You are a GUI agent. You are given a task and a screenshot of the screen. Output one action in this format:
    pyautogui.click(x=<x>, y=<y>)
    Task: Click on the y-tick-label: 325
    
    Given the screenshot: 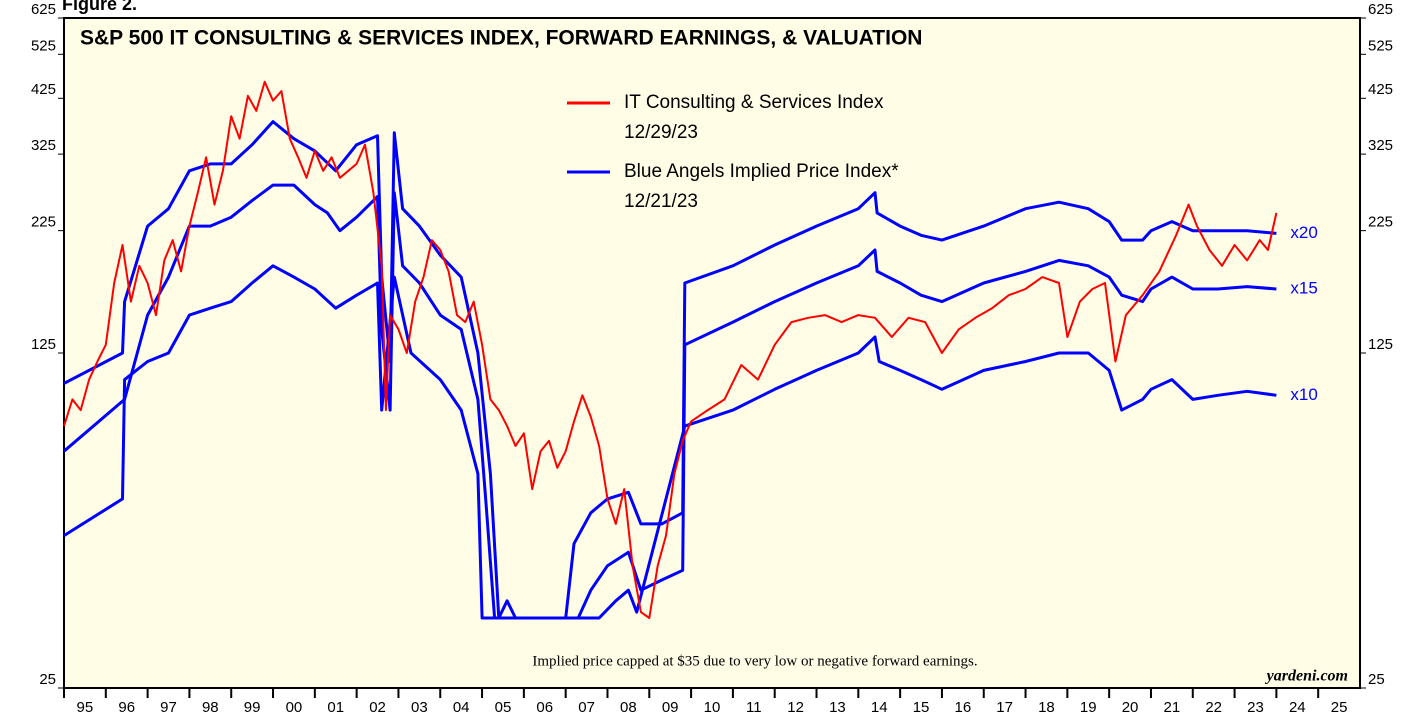 What is the action you would take?
    pyautogui.click(x=43, y=145)
    